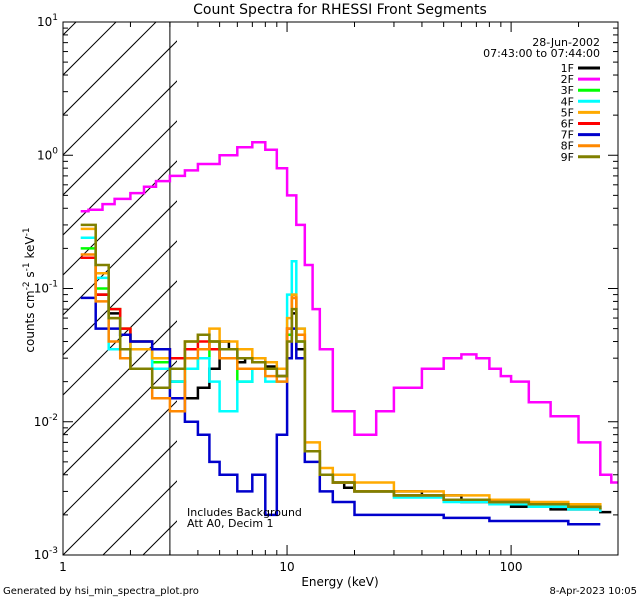 The width and height of the screenshot is (640, 600). I want to click on y-tick-label: 10⁻³, so click(46, 554).